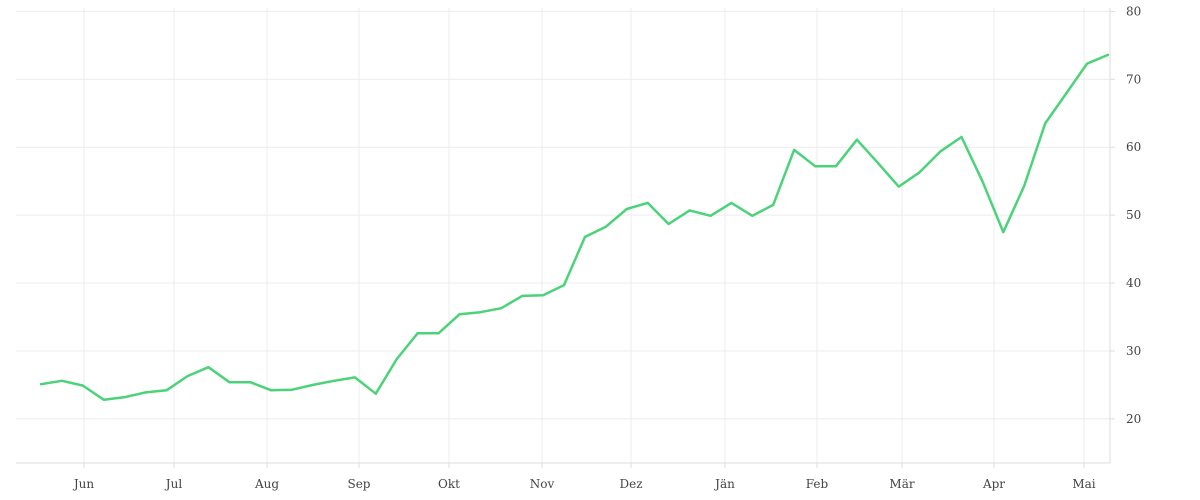  Describe the element at coordinates (358, 484) in the screenshot. I see `x-tick-label: Sep` at that location.